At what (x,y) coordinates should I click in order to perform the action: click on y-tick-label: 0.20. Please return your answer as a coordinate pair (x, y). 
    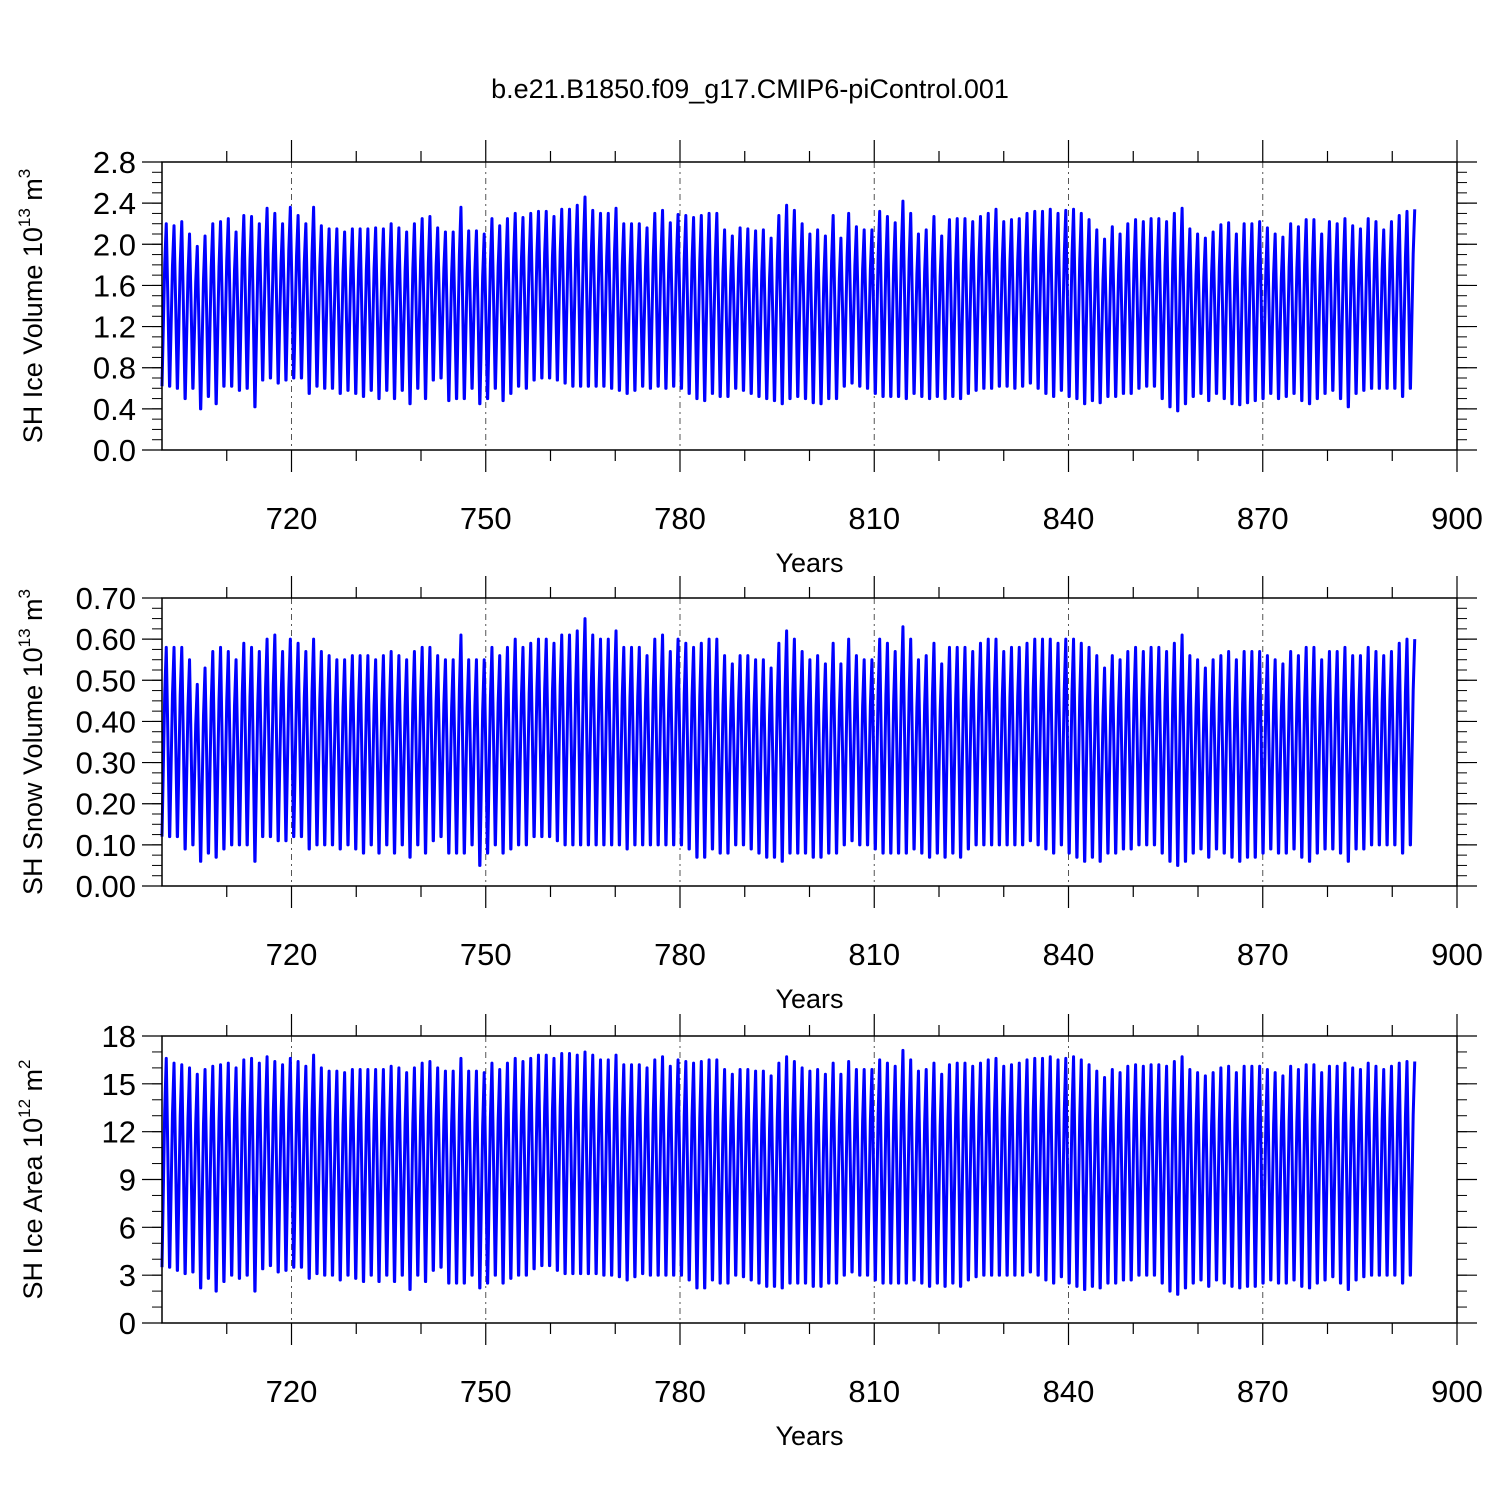
    Looking at the image, I should click on (106, 804).